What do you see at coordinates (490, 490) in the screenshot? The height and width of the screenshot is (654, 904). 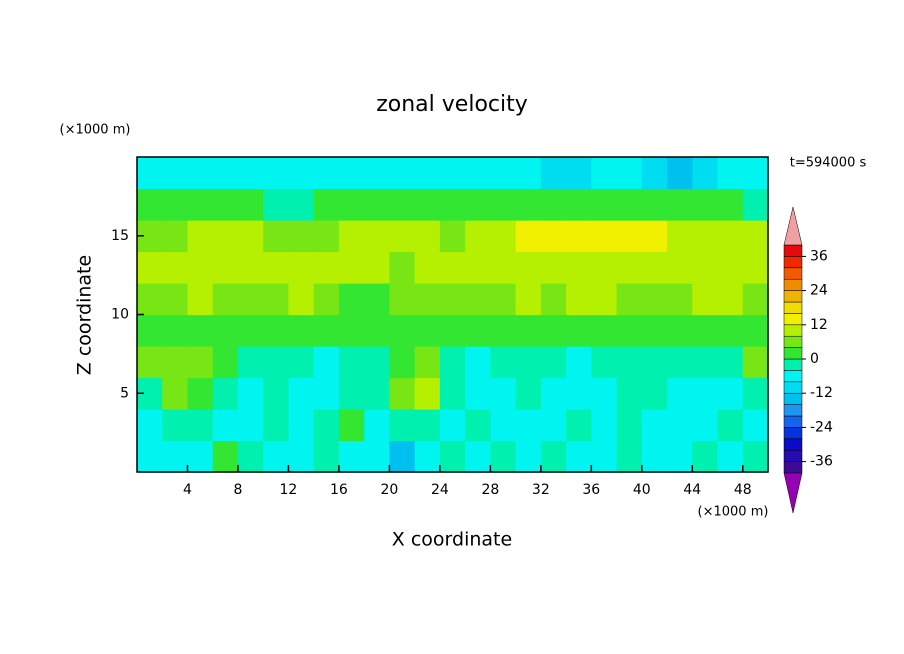 I see `x-tick-label: 28` at bounding box center [490, 490].